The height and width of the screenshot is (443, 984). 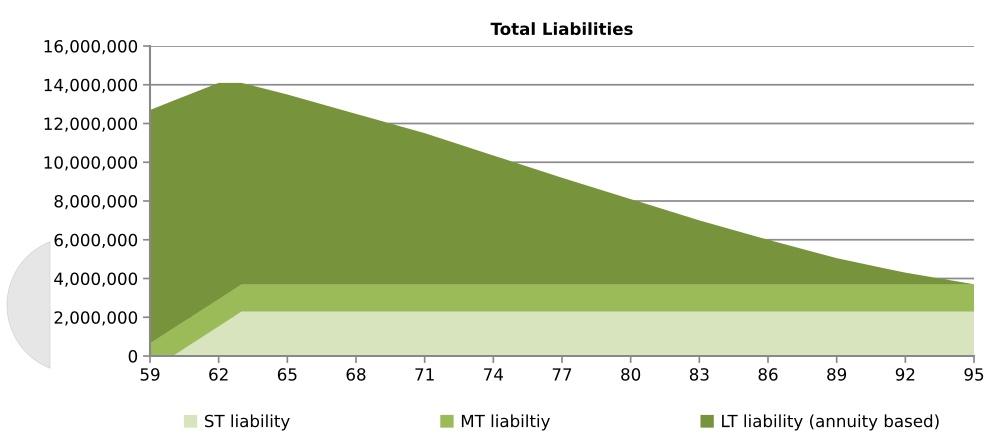 I want to click on y-tick-label: 0, so click(x=133, y=356).